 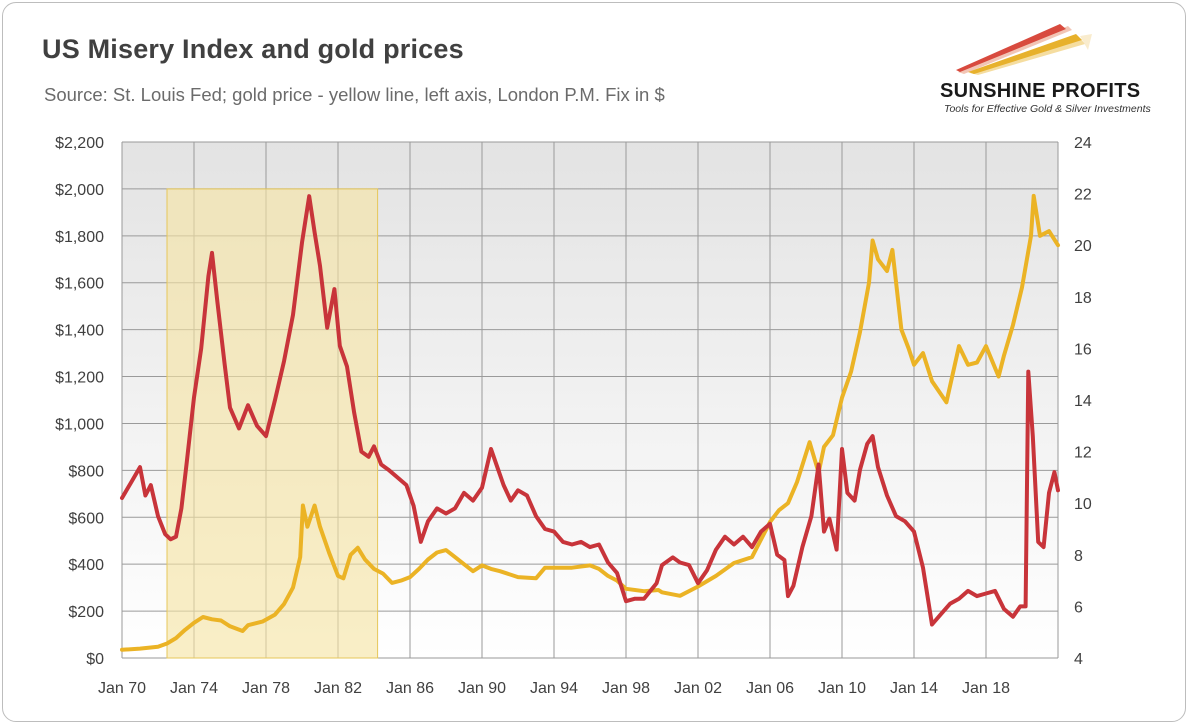 I want to click on y-right-tick-label: 18, so click(x=1083, y=298).